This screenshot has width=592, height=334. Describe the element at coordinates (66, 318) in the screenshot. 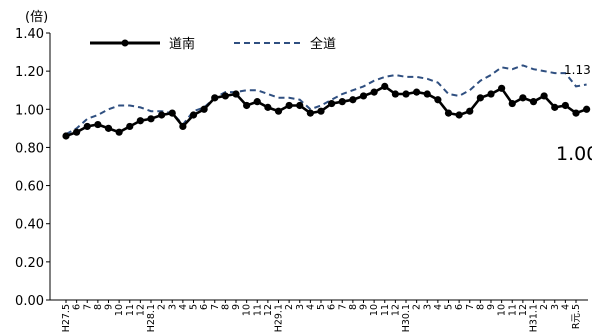

I see `x-tick-label: H27.5` at that location.